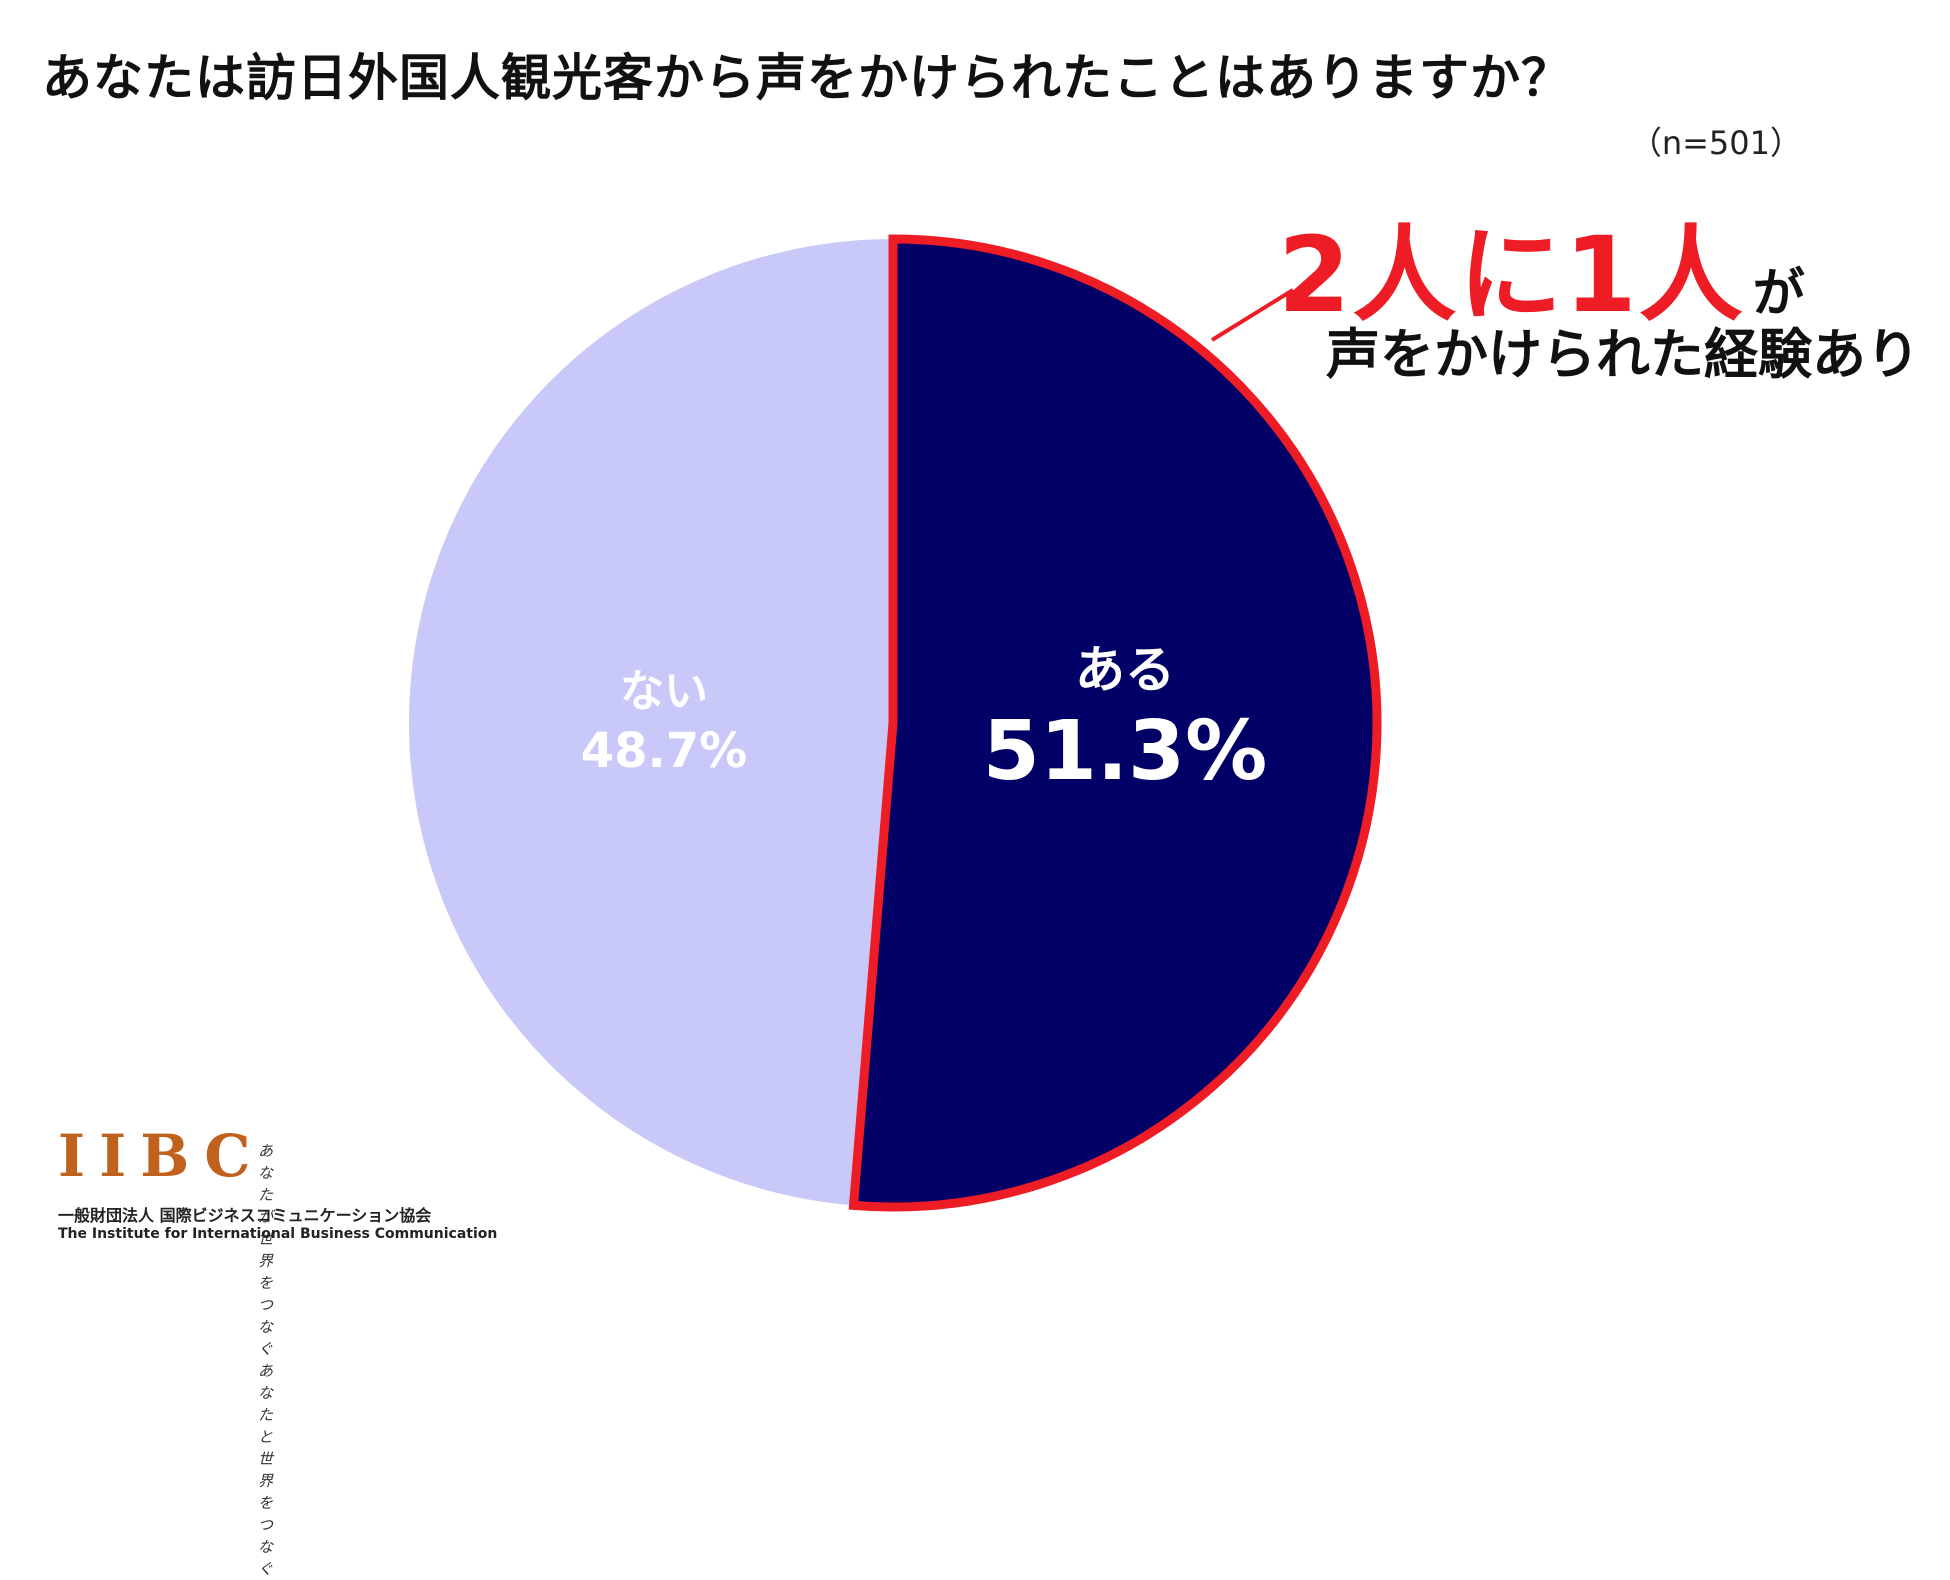  Describe the element at coordinates (1124, 670) in the screenshot. I see `slice-name-aru: ある` at that location.